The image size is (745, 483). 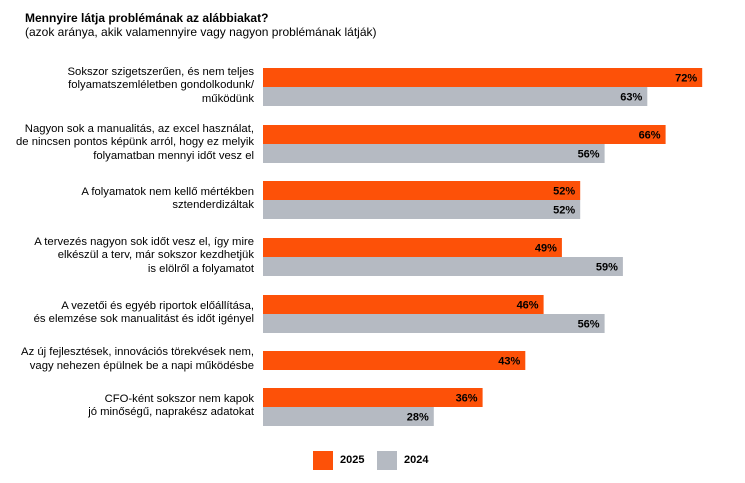 What do you see at coordinates (607, 268) in the screenshot?
I see `data-label-2024: 59%` at bounding box center [607, 268].